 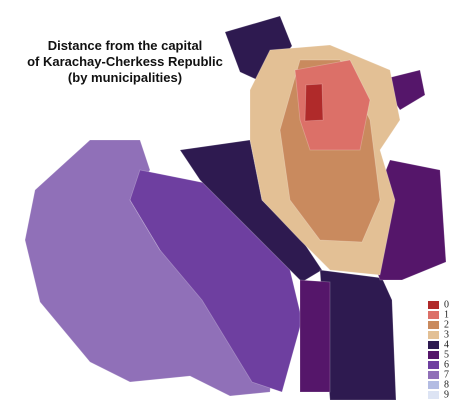 What do you see at coordinates (125, 45) in the screenshot?
I see `title-line: Distance from the capital` at bounding box center [125, 45].